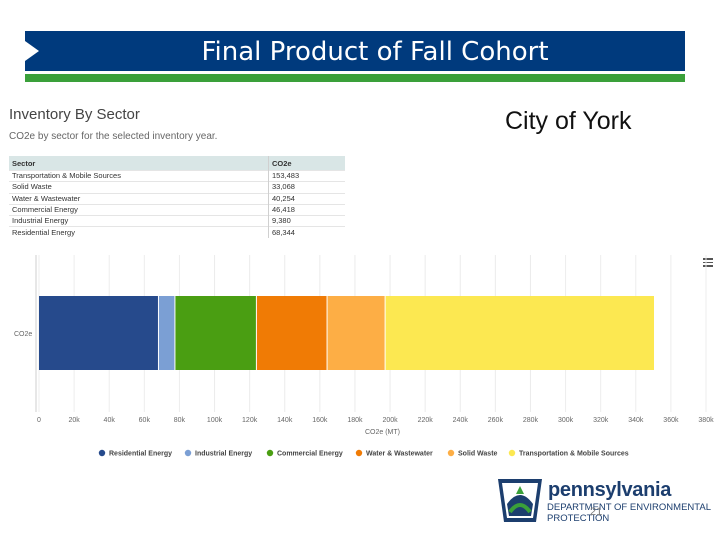 This screenshot has width=720, height=540. What do you see at coordinates (478, 454) in the screenshot?
I see `legend-label: Solid Waste` at bounding box center [478, 454].